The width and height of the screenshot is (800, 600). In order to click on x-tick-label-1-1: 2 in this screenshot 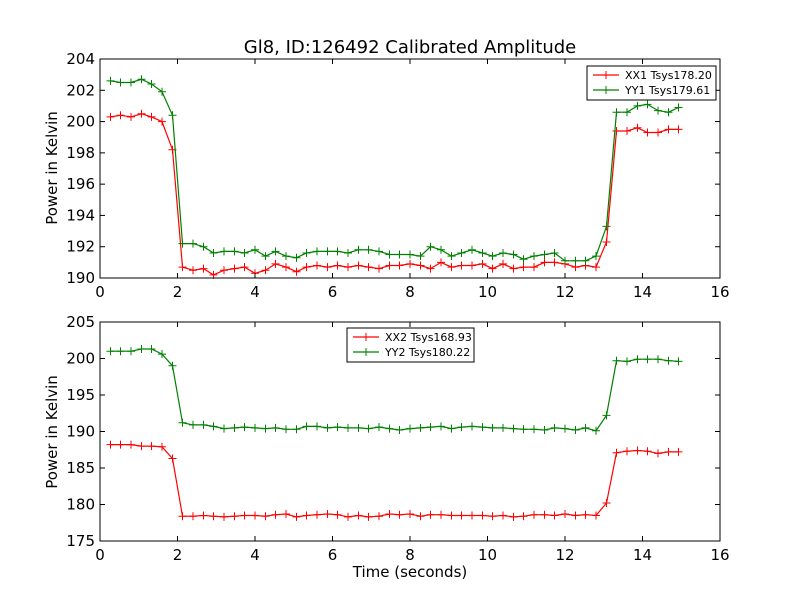, I will do `click(178, 555)`.